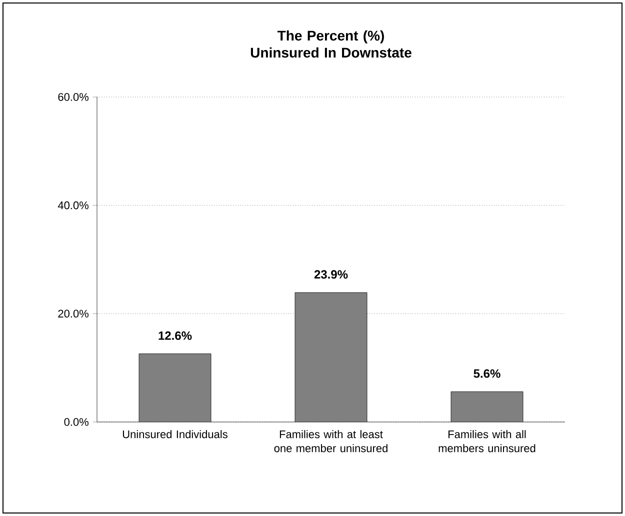  What do you see at coordinates (331, 44) in the screenshot?
I see `chart-title: The Percent (%) Uninsured In Downstate` at bounding box center [331, 44].